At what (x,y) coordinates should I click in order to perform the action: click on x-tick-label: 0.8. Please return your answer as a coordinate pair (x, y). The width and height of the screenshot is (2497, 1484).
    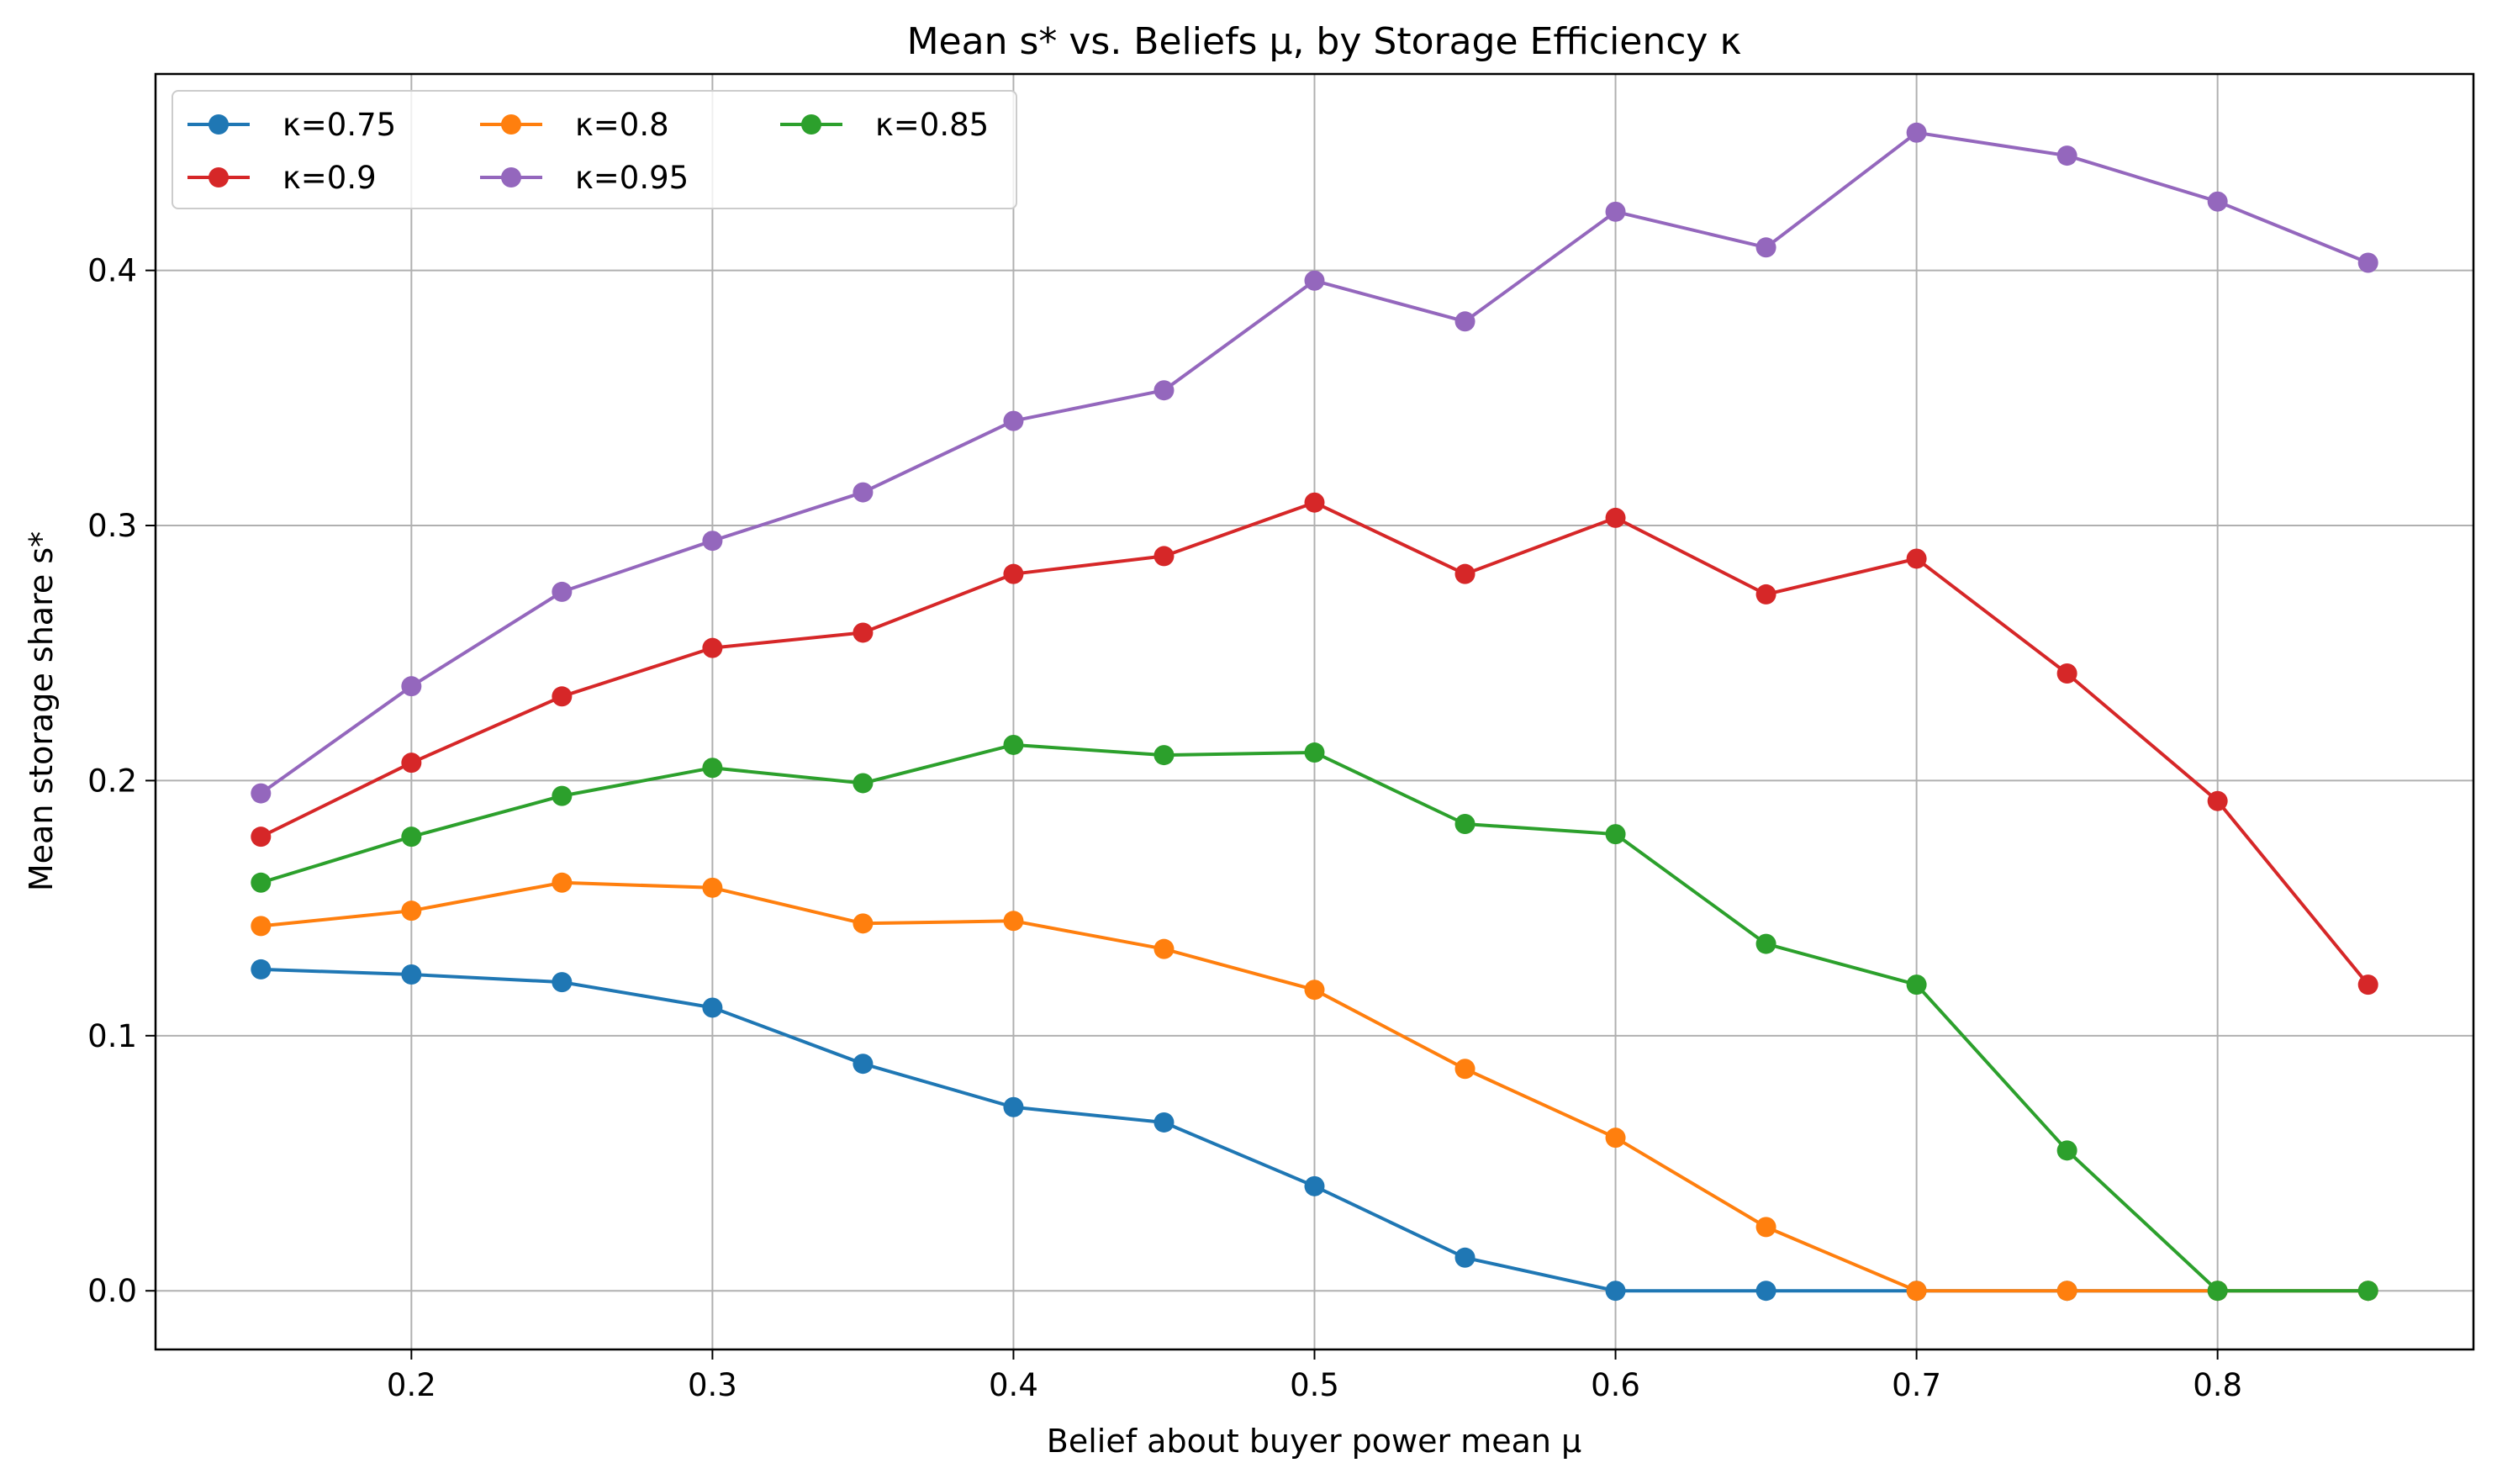
    Looking at the image, I should click on (2217, 1385).